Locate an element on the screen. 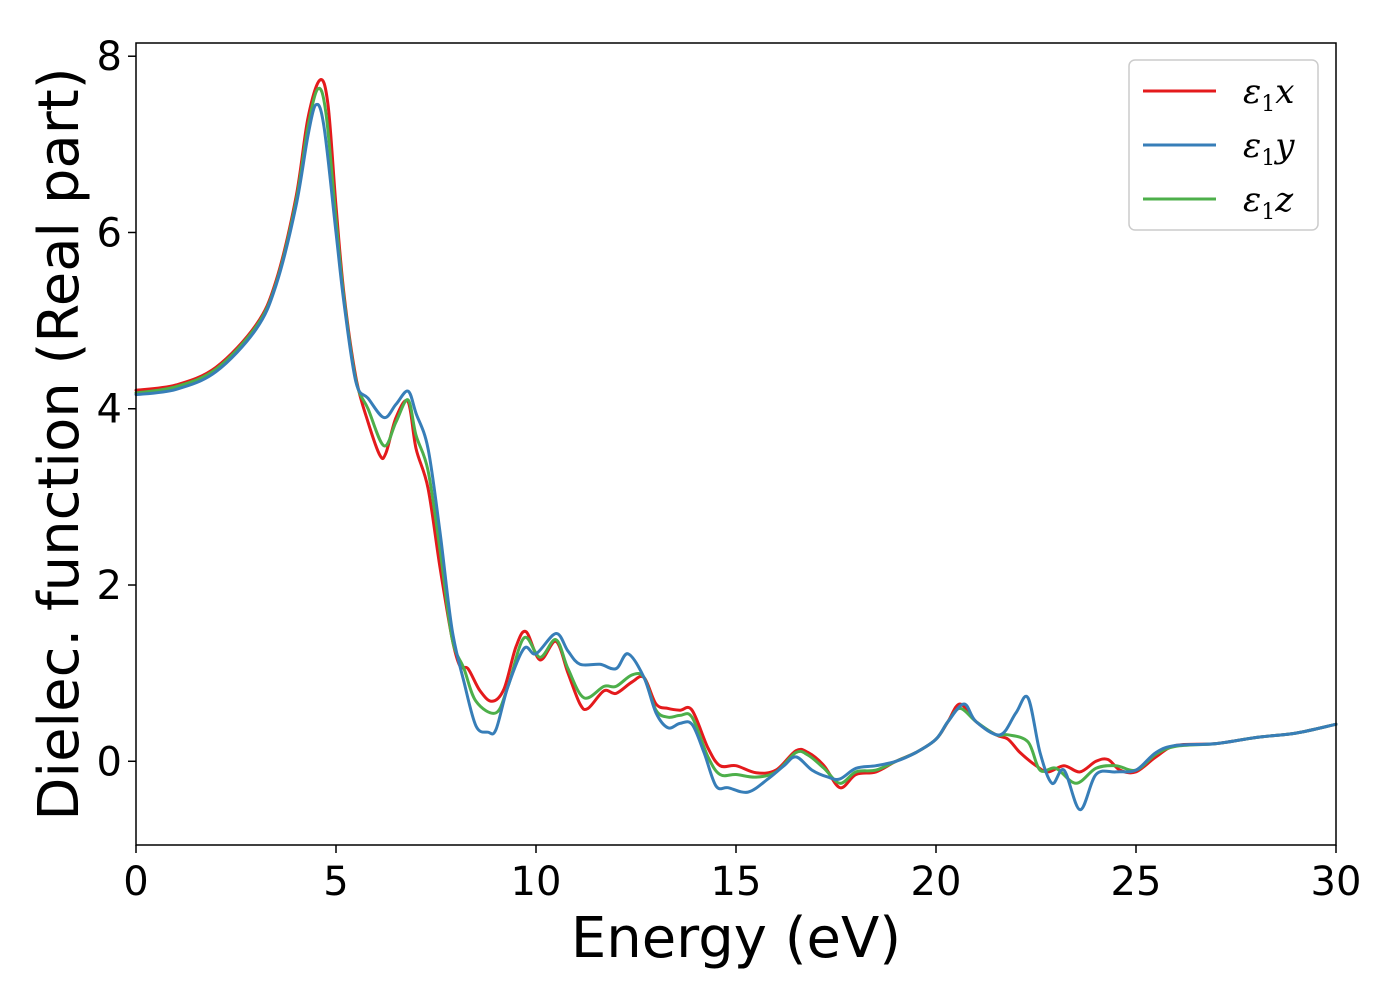 The width and height of the screenshot is (1400, 1000). legend-label-y: ε1y is located at coordinates (1269, 148).